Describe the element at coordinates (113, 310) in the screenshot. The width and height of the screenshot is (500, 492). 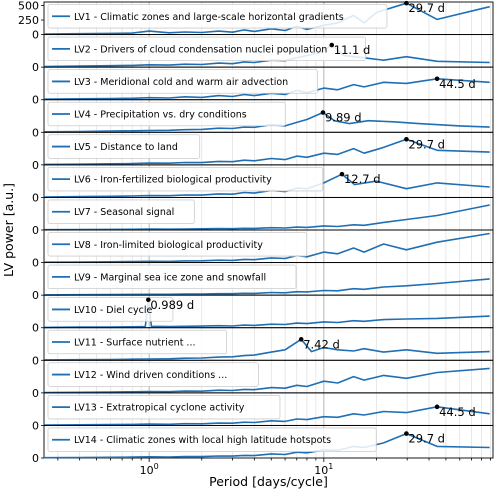
I see `legend-label: LV10 - Diel cycle` at that location.